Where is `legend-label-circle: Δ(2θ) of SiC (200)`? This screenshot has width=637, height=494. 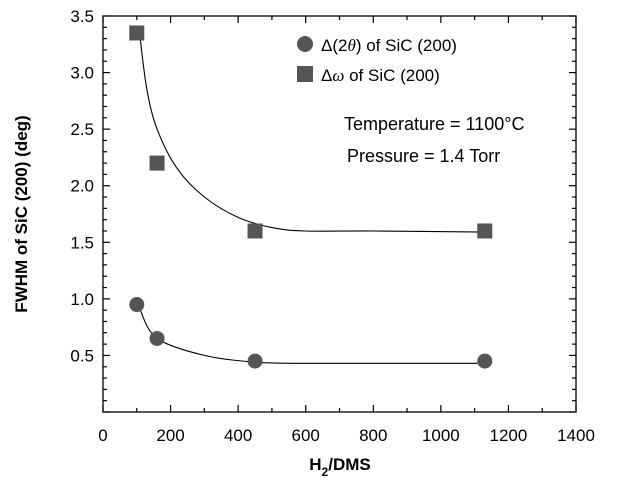 legend-label-circle: Δ(2θ) of SiC (200) is located at coordinates (389, 45).